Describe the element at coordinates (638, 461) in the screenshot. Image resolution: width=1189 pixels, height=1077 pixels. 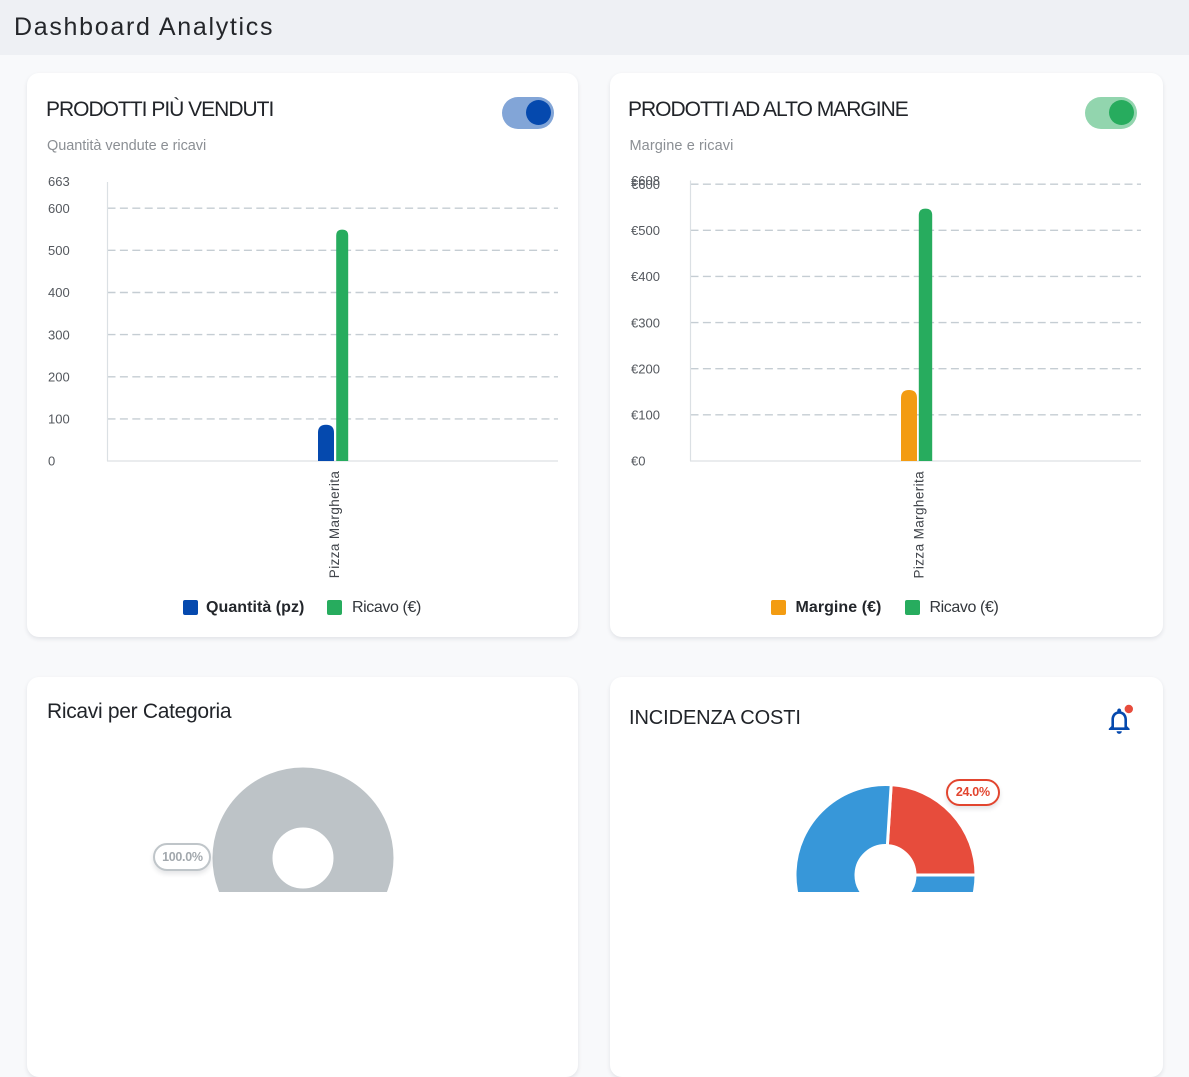
I see `svg-text: €0` at that location.